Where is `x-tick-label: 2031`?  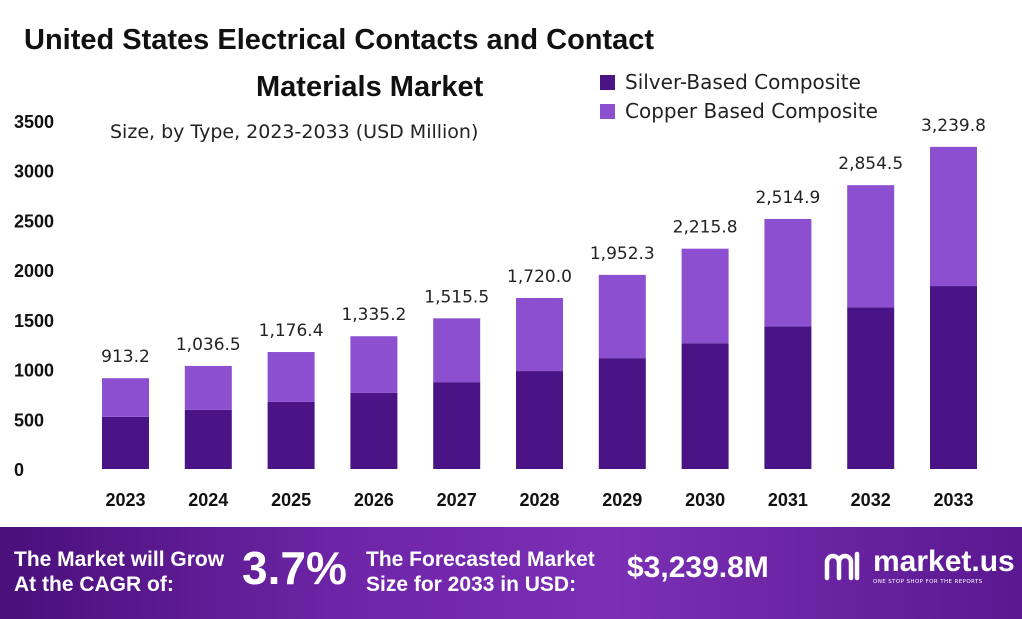 x-tick-label: 2031 is located at coordinates (788, 500).